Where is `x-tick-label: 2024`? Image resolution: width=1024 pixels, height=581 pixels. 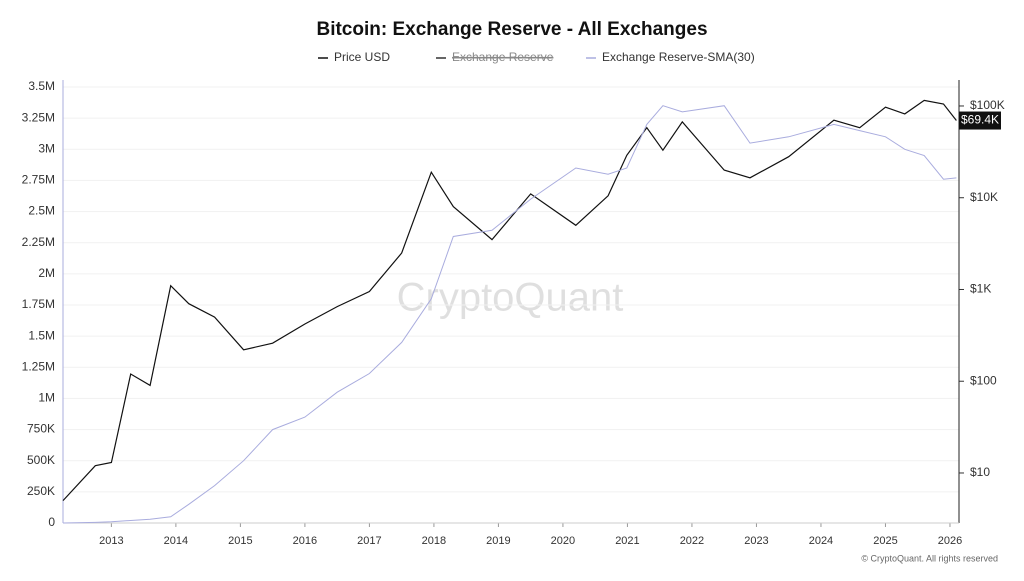
x-tick-label: 2024 is located at coordinates (821, 541).